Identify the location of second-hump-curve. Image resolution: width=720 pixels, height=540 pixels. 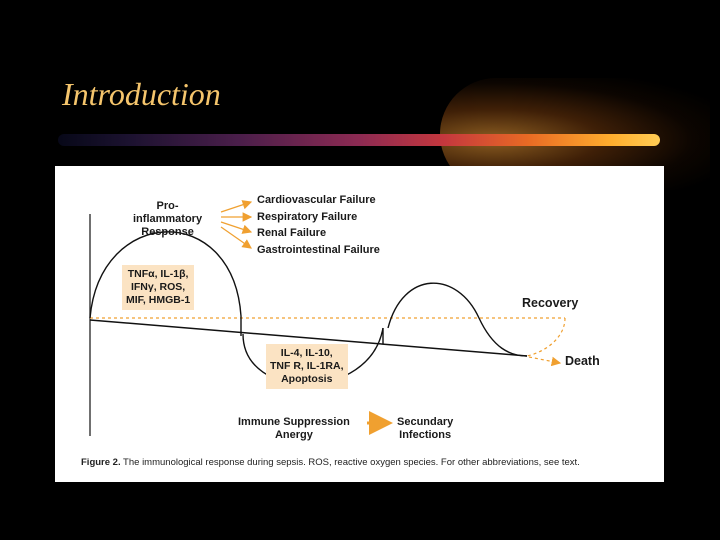
(457, 319).